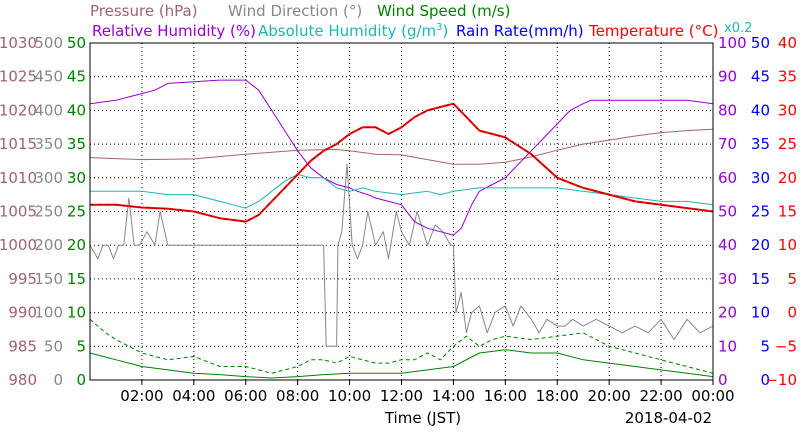  Describe the element at coordinates (668, 418) in the screenshot. I see `date-label: 2018-04-02` at that location.